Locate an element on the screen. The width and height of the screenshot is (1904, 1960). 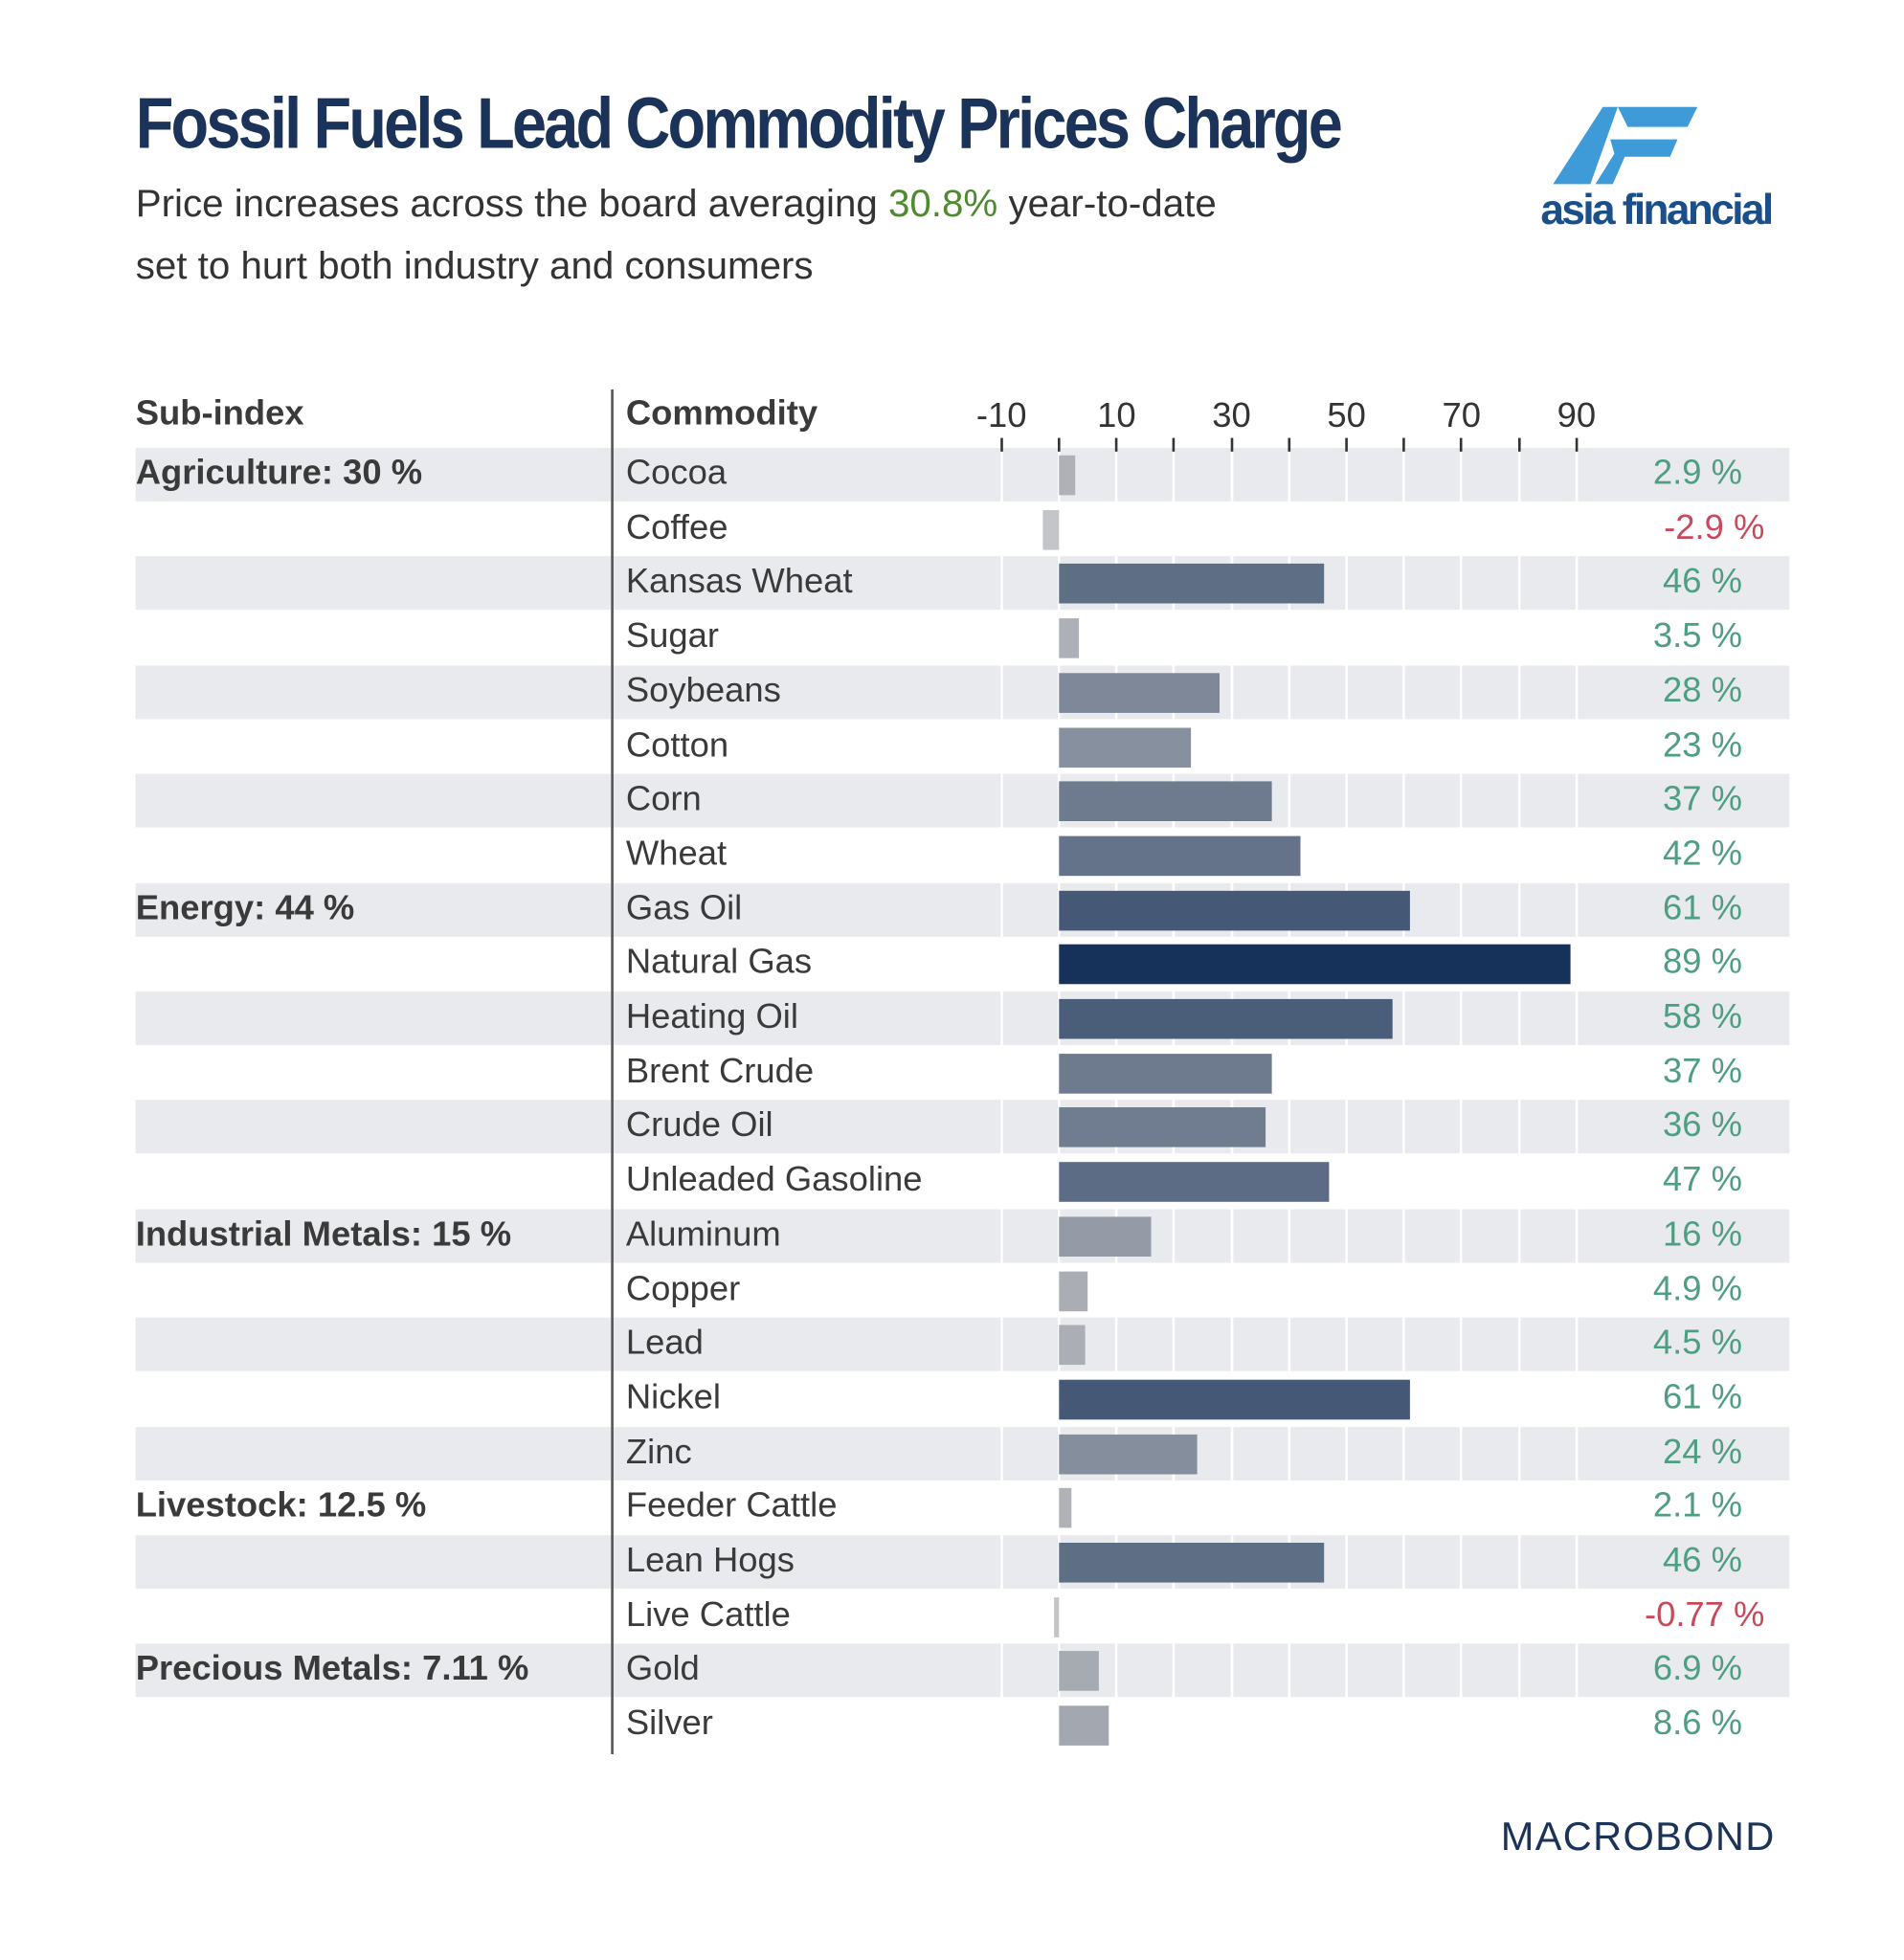
commodity-label: Sugar is located at coordinates (672, 635).